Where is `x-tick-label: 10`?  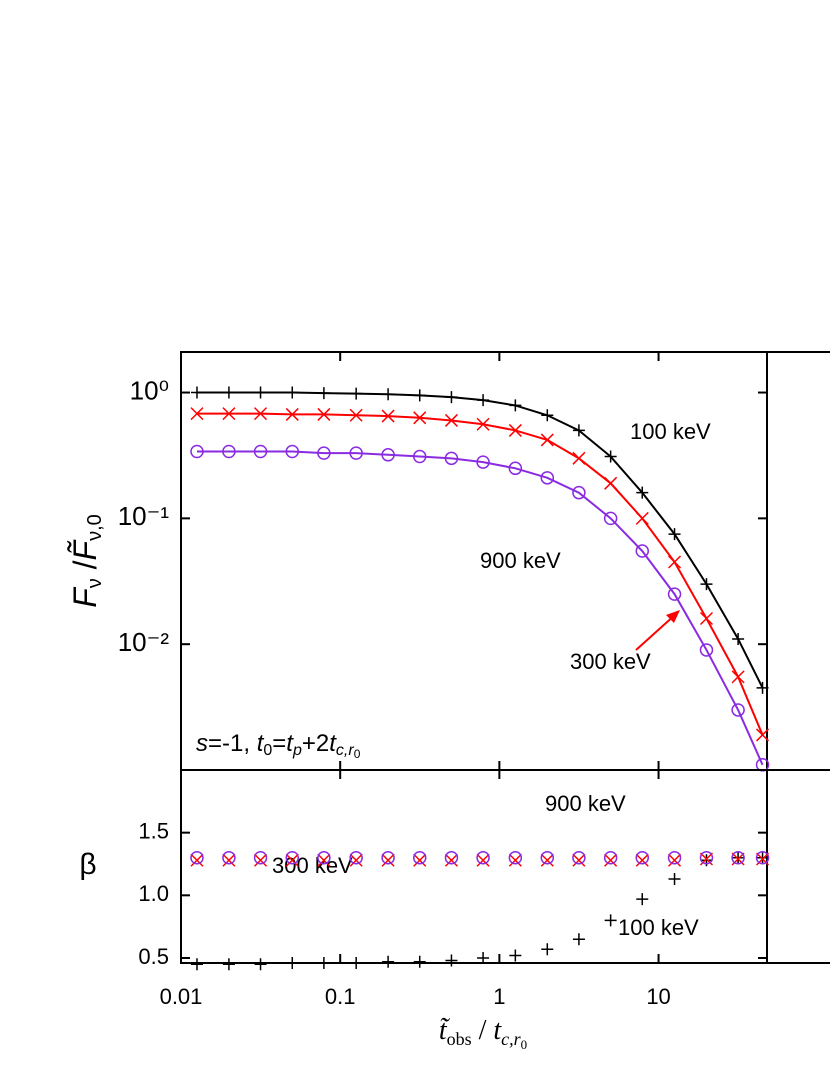
x-tick-label: 10 is located at coordinates (658, 996).